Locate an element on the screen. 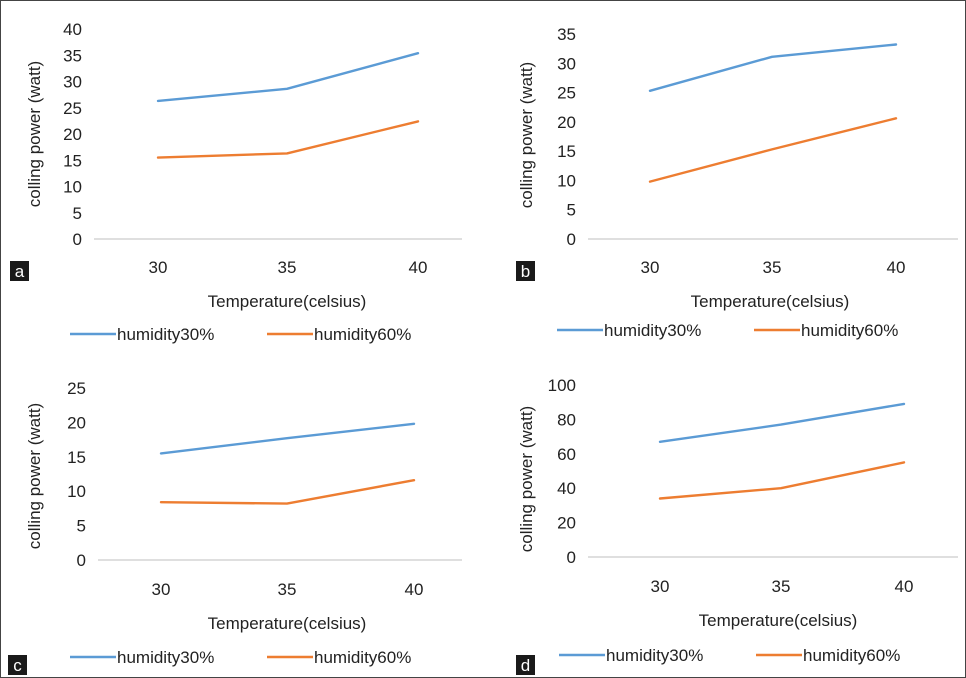  y-axis-ticks: 0 5 10 15 20 25 30 35 is located at coordinates (566, 137).